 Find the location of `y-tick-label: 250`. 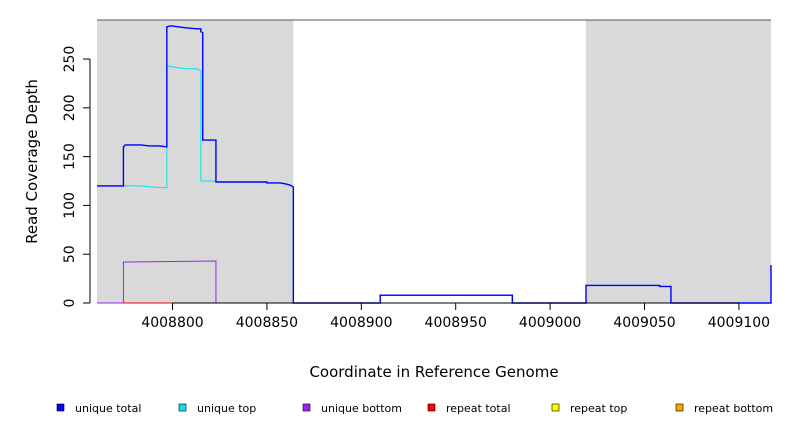

y-tick-label: 250 is located at coordinates (70, 59).